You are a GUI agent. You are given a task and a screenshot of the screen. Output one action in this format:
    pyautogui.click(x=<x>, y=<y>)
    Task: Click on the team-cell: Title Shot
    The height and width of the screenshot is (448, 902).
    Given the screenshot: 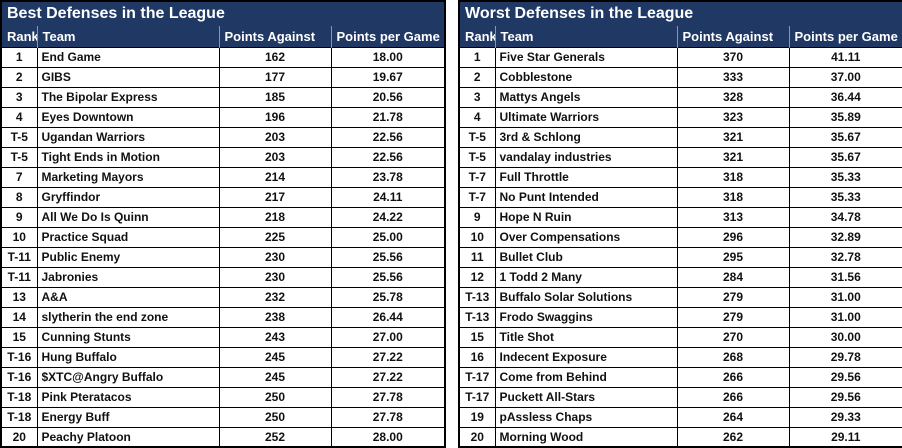 What is the action you would take?
    pyautogui.click(x=586, y=337)
    